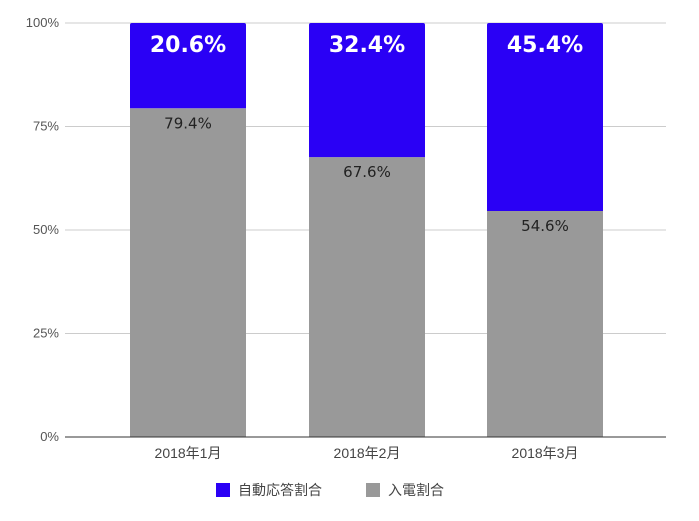 The height and width of the screenshot is (521, 699). Describe the element at coordinates (545, 45) in the screenshot. I see `data-label-auto: 45.4%` at that location.